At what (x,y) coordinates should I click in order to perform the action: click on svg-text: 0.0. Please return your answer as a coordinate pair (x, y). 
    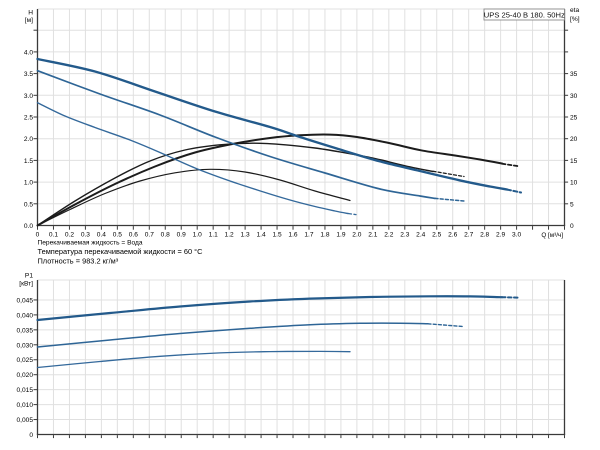
    Looking at the image, I should click on (28, 226).